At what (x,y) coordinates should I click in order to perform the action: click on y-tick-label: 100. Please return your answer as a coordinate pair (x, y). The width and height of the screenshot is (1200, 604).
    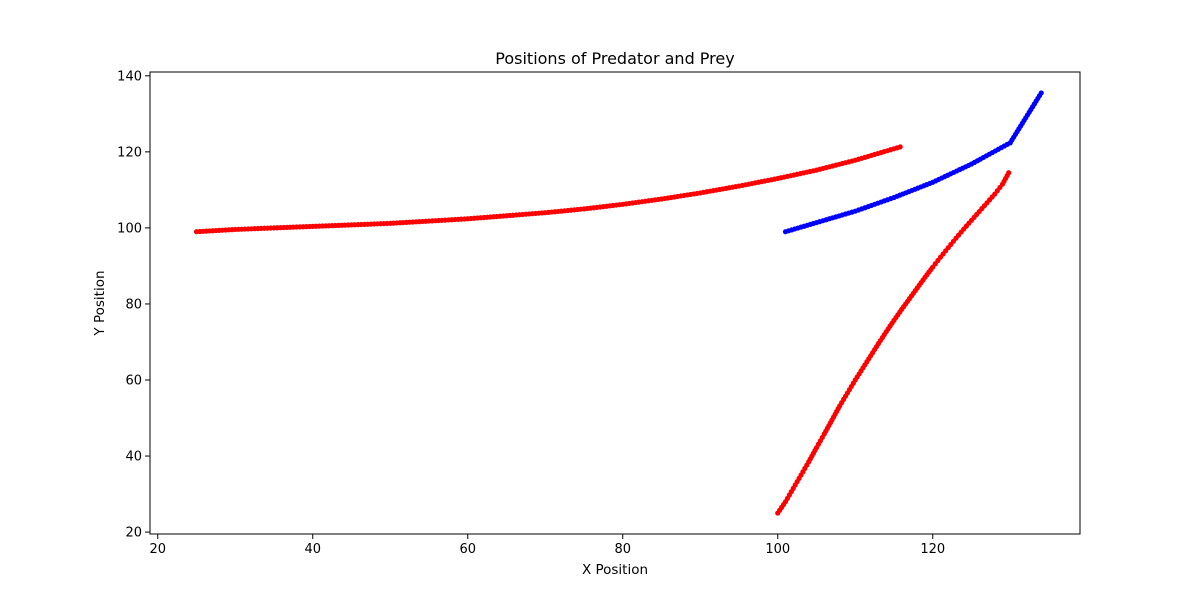
    Looking at the image, I should click on (129, 228).